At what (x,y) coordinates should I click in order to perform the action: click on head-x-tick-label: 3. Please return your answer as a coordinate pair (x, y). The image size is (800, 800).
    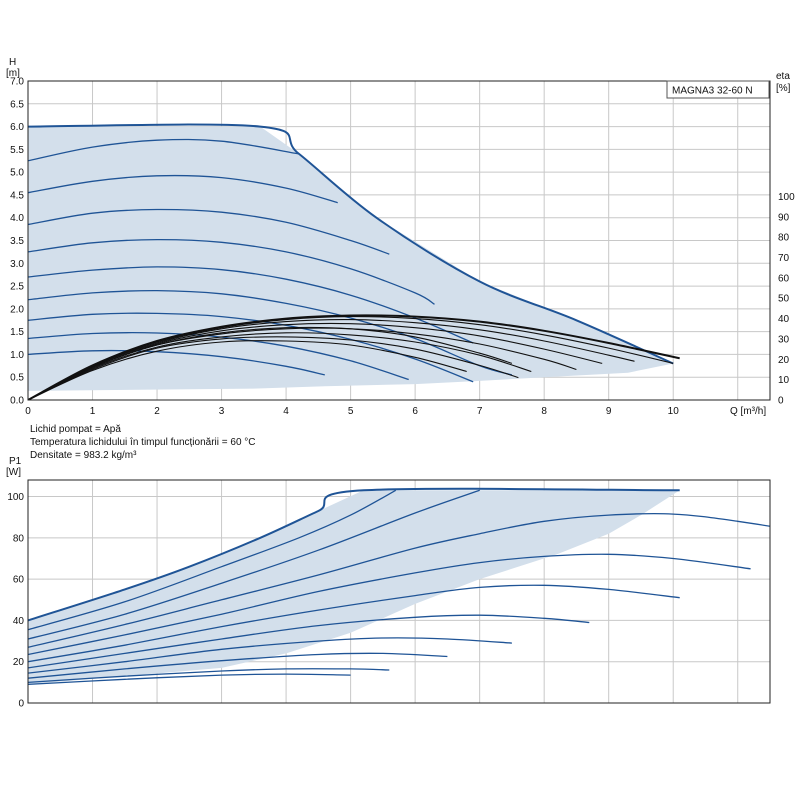
    Looking at the image, I should click on (222, 411).